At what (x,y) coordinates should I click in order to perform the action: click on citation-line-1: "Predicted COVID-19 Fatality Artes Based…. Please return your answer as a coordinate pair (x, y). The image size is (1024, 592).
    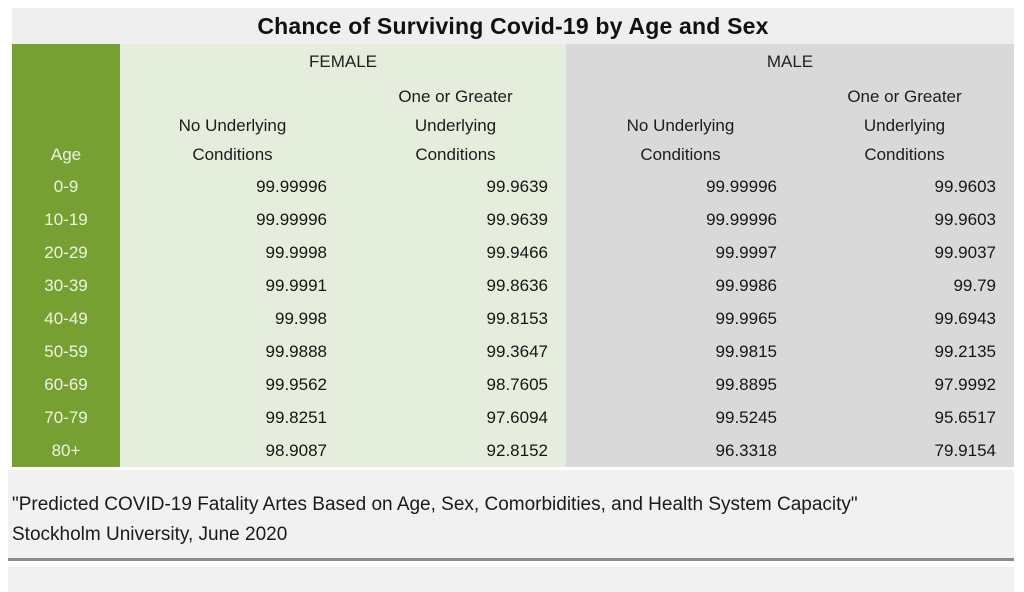
    Looking at the image, I should click on (435, 504).